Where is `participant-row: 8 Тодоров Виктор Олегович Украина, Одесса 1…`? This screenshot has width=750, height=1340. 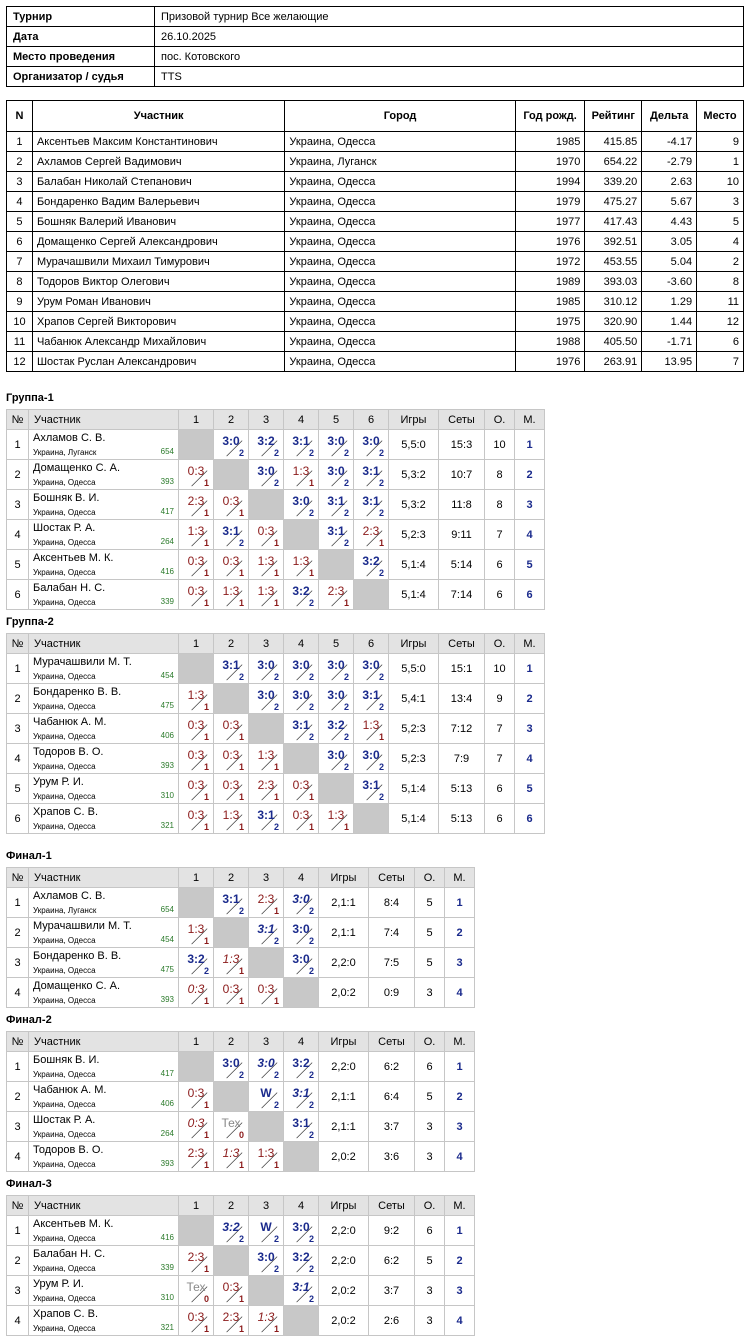
participant-row: 8 Тодоров Виктор Олегович Украина, Одесса 1… is located at coordinates (375, 281).